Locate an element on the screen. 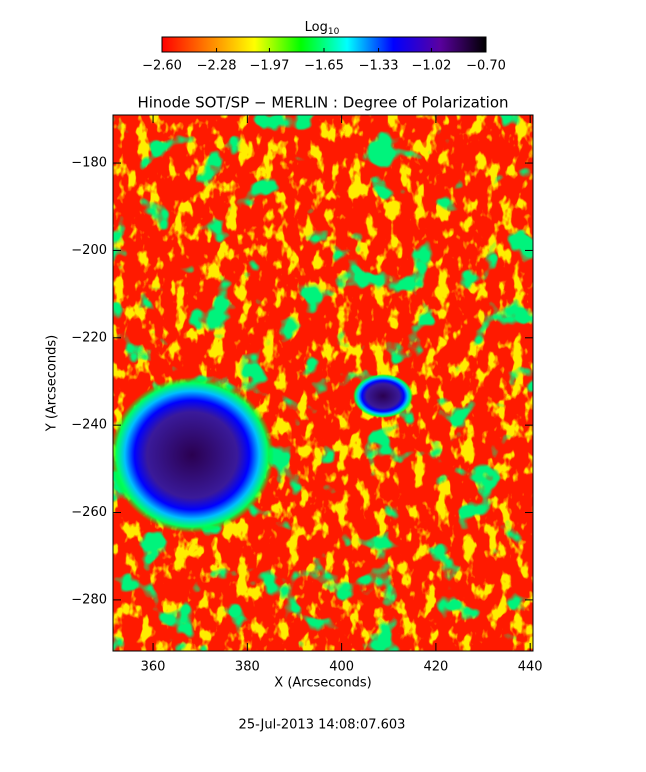 Image resolution: width=646 pixels, height=772 pixels. colorbar-label: Log10 is located at coordinates (322, 28).